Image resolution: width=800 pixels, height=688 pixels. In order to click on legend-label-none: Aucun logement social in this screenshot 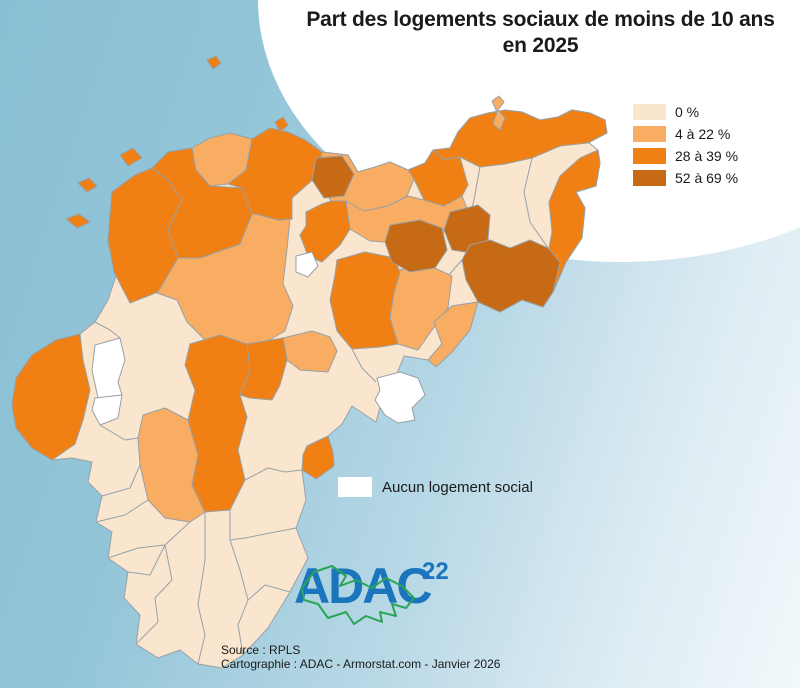, I will do `click(457, 487)`.